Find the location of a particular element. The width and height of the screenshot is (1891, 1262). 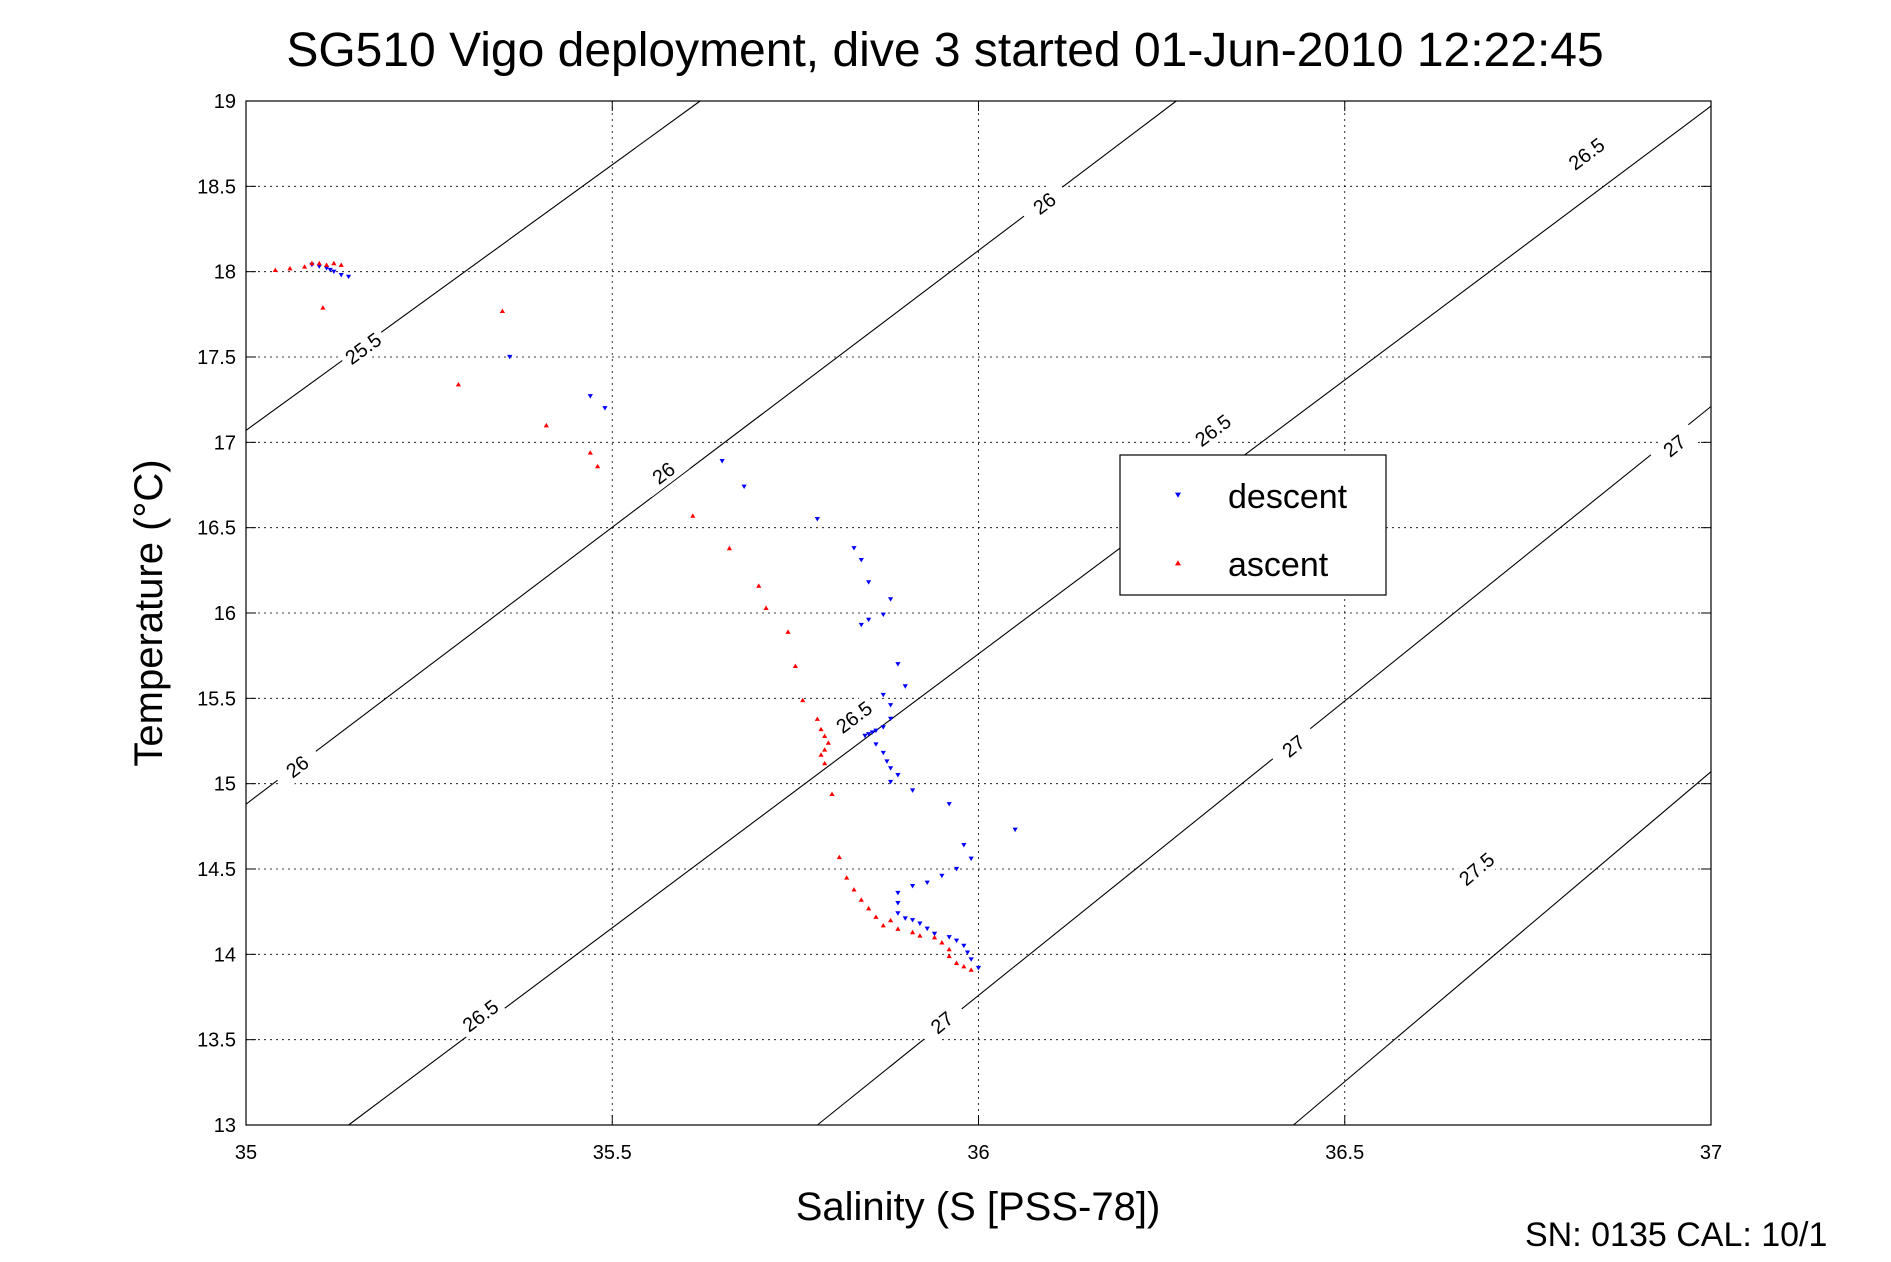

y-tick-label: 14.5 is located at coordinates (216, 870).